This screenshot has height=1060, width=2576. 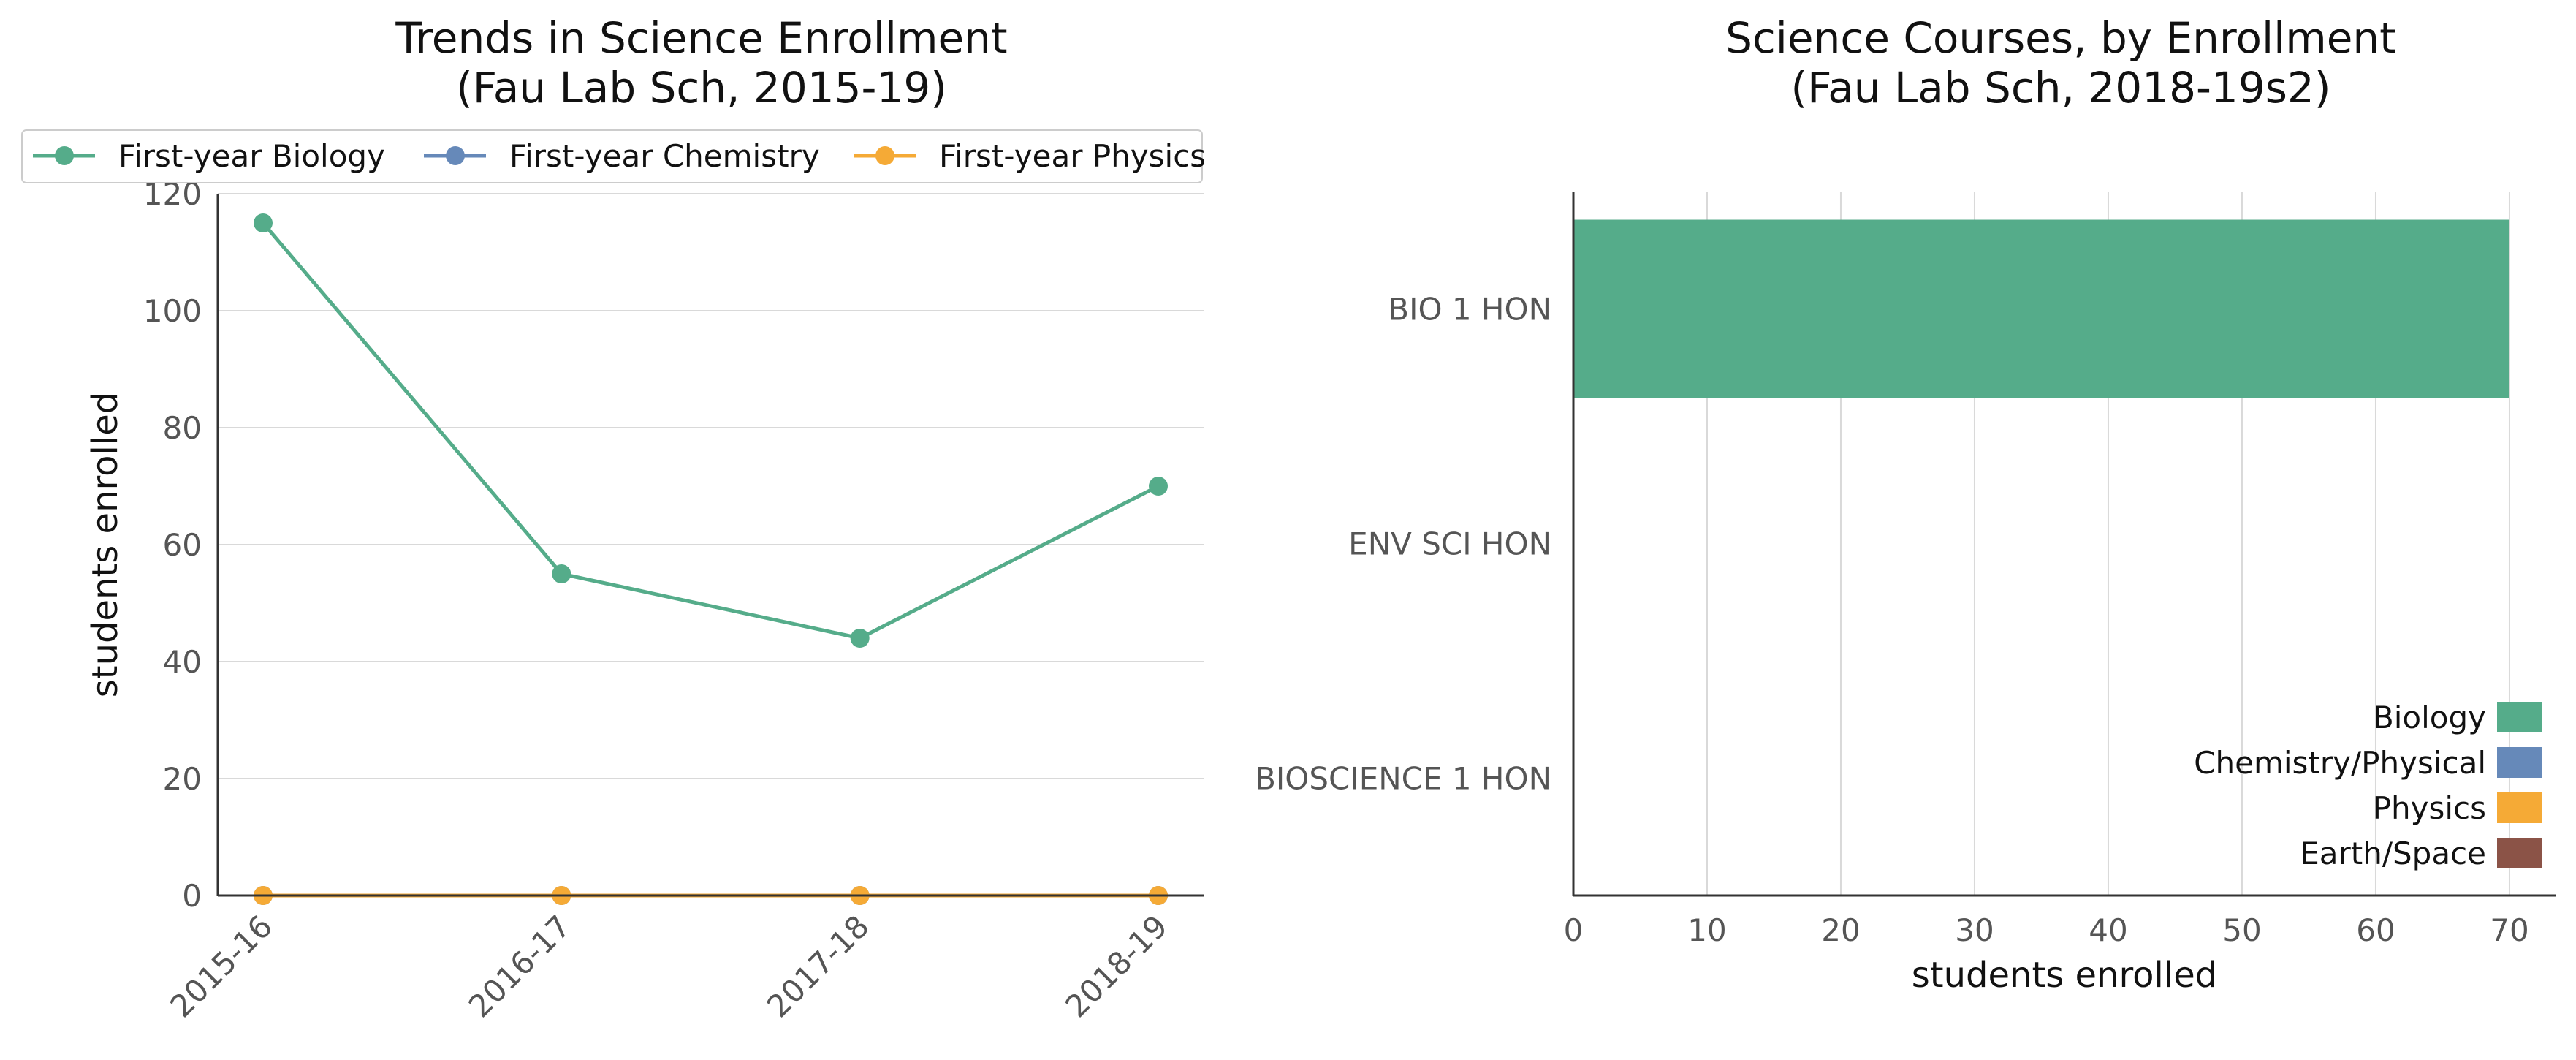 I want to click on bar-chart-x-tick-label: 40, so click(x=2108, y=930).